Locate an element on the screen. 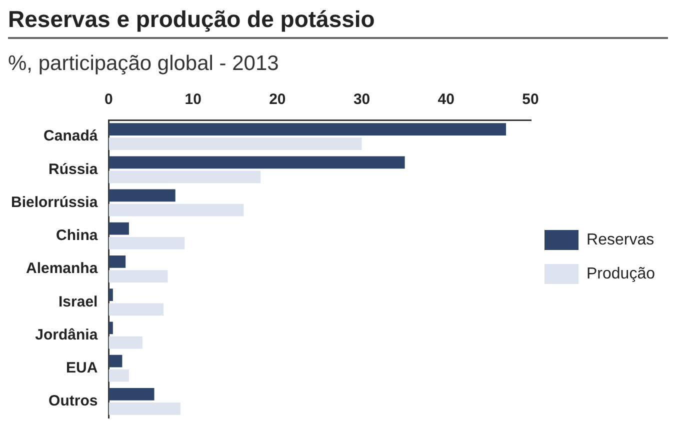 The width and height of the screenshot is (679, 430). chart-title: Reservas e produção de potássio is located at coordinates (338, 22).